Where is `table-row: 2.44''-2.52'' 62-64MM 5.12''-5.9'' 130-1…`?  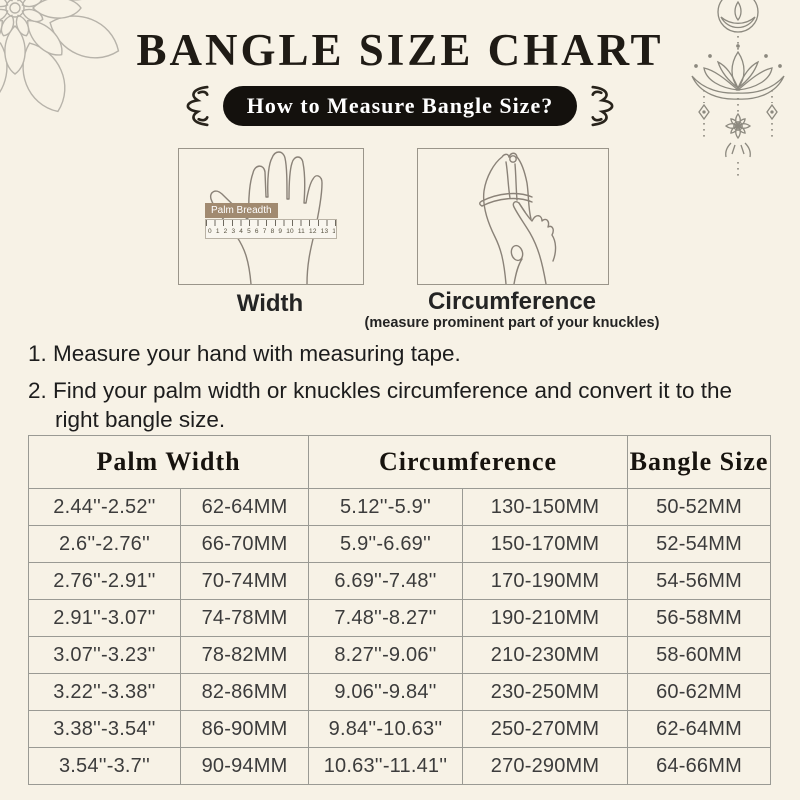
table-row: 2.44''-2.52'' 62-64MM 5.12''-5.9'' 130-1… is located at coordinates (400, 507).